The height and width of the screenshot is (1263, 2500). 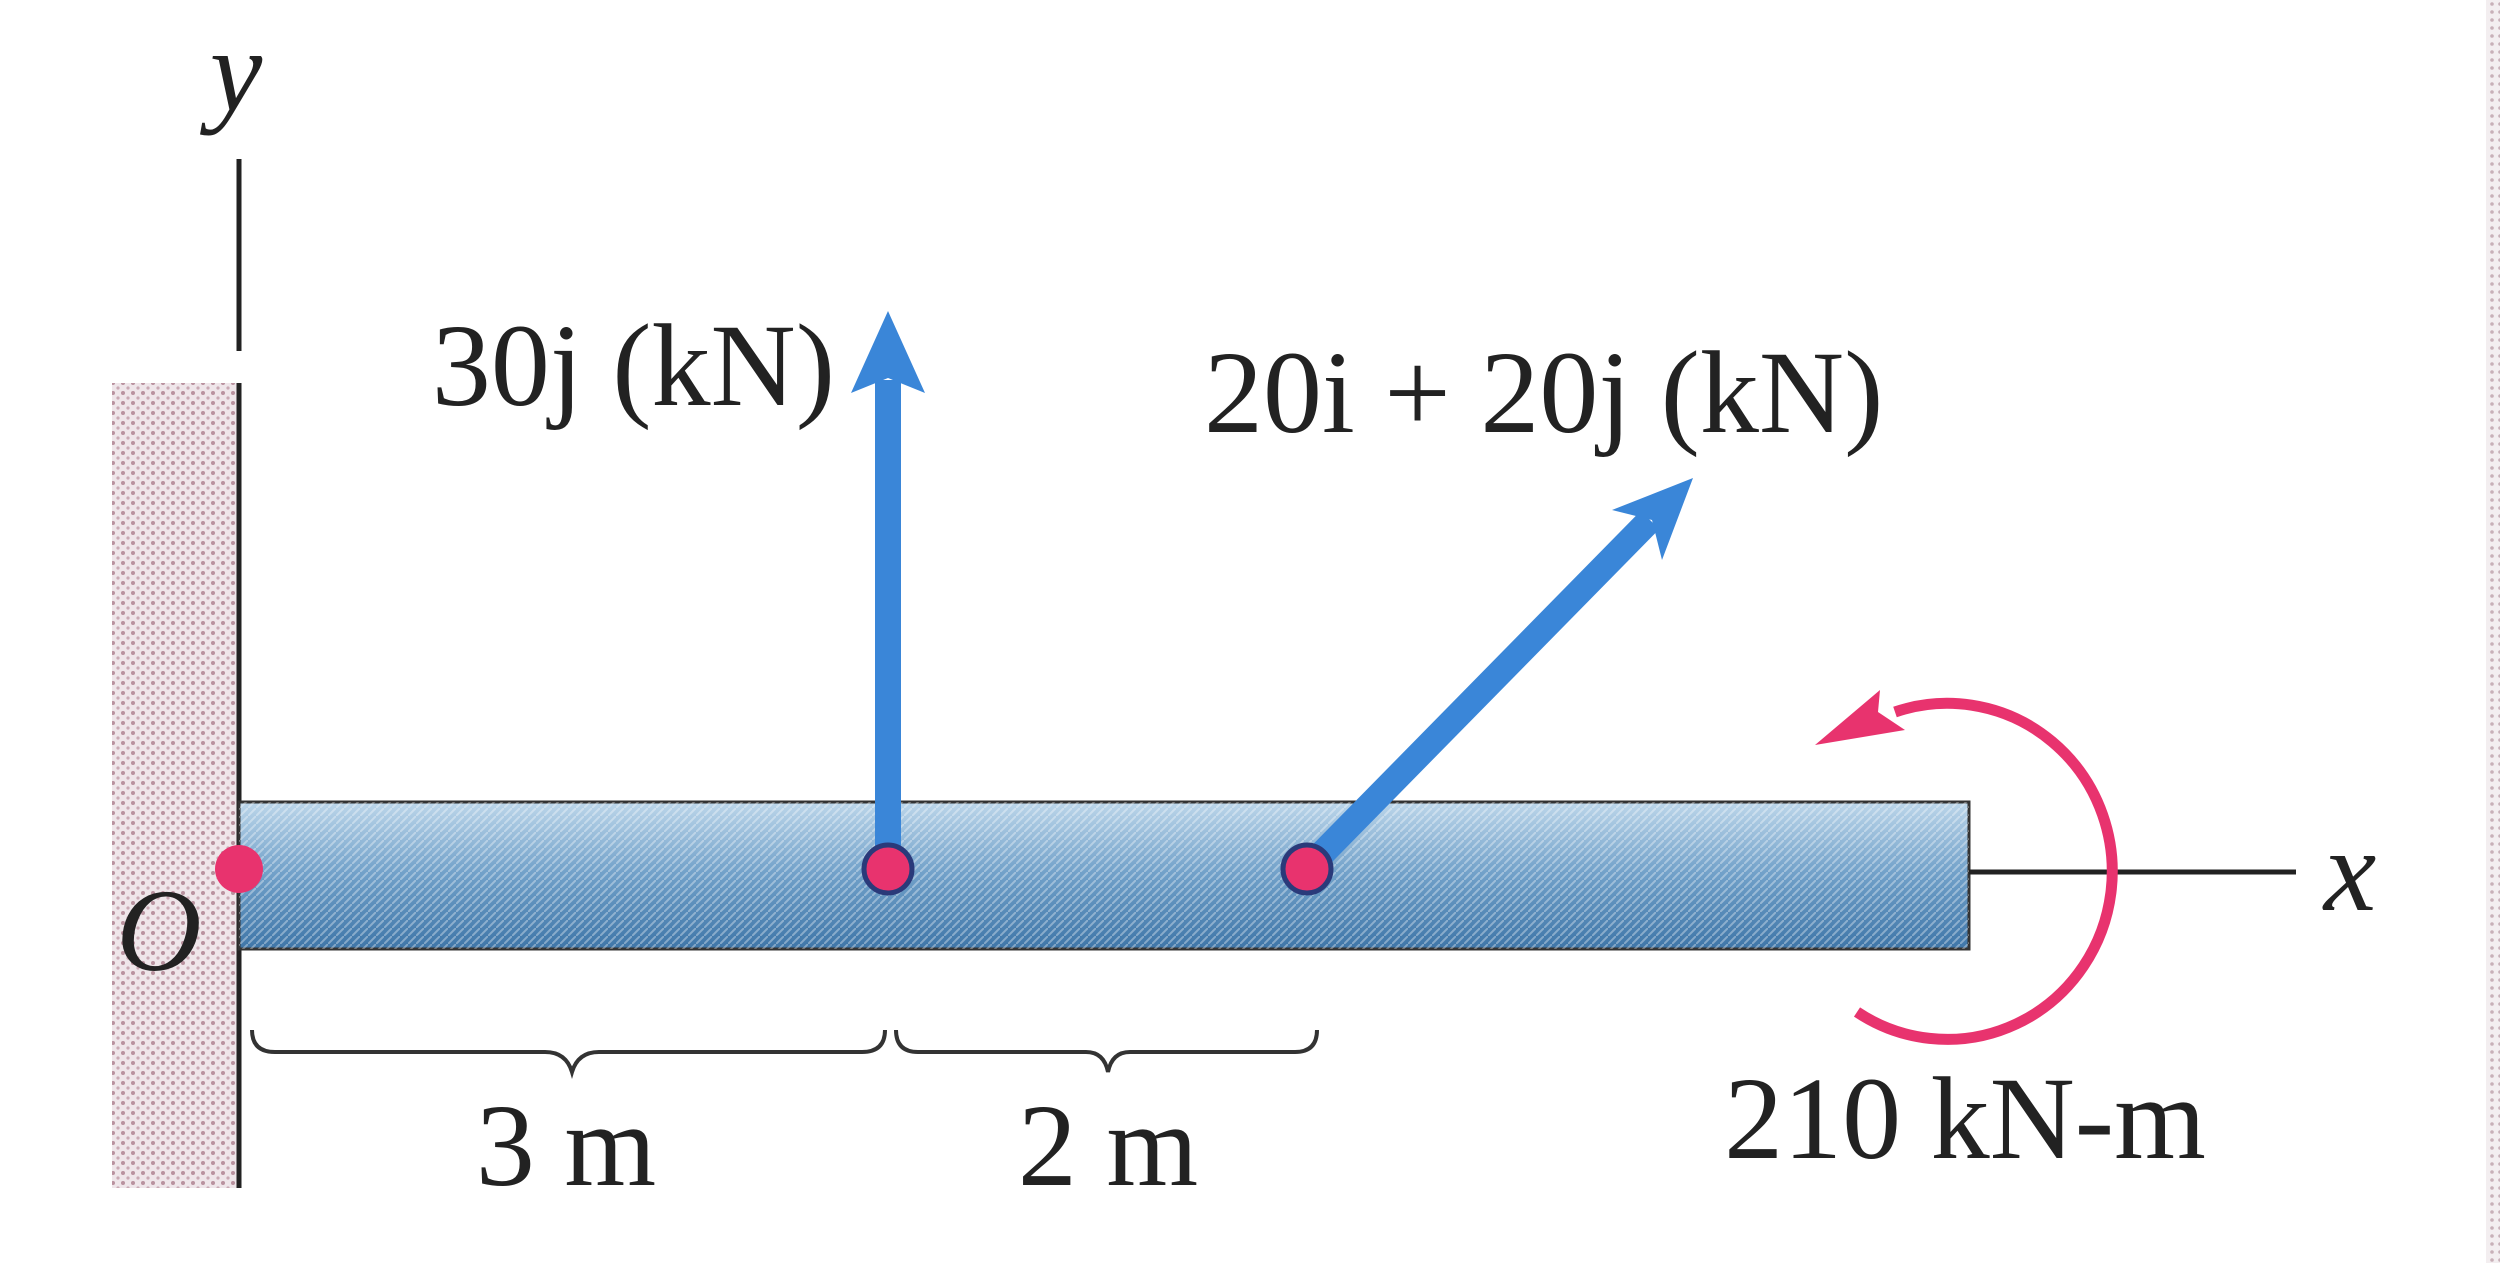 What do you see at coordinates (1543, 392) in the screenshot?
I see `force-label: 20i + 20j (kN)` at bounding box center [1543, 392].